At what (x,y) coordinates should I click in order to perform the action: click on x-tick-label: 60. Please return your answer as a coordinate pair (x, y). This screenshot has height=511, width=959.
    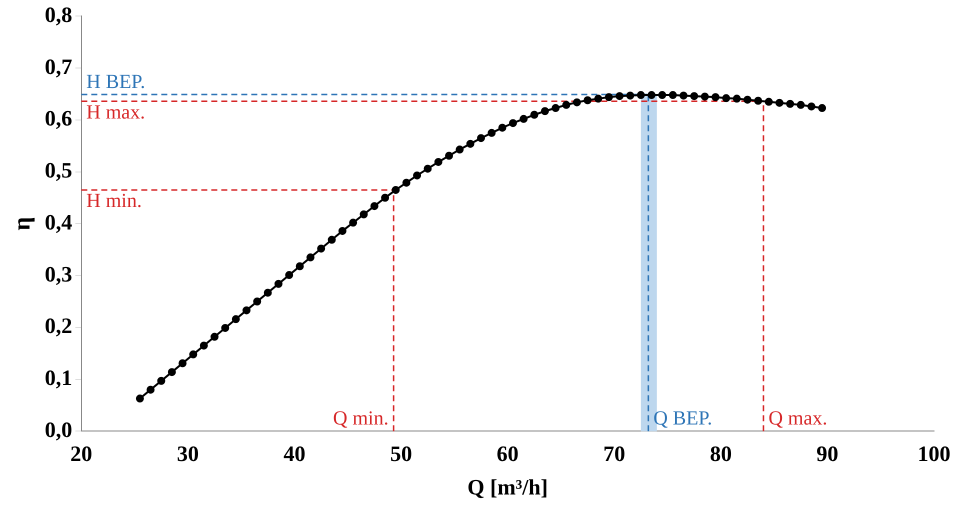
    Looking at the image, I should click on (507, 453).